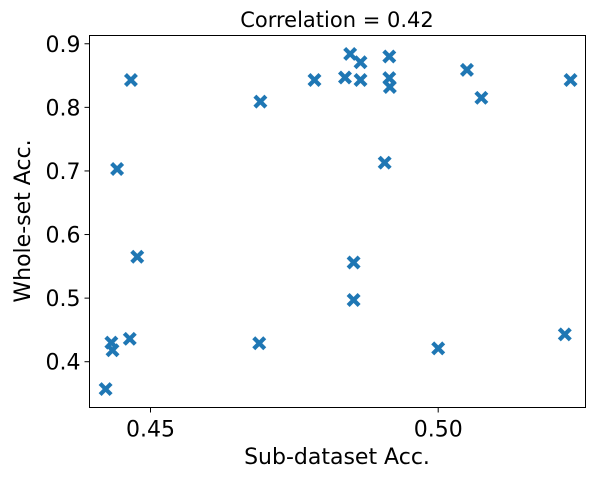 The height and width of the screenshot is (480, 595). What do you see at coordinates (438, 430) in the screenshot?
I see `x-tick-label: 0.50` at bounding box center [438, 430].